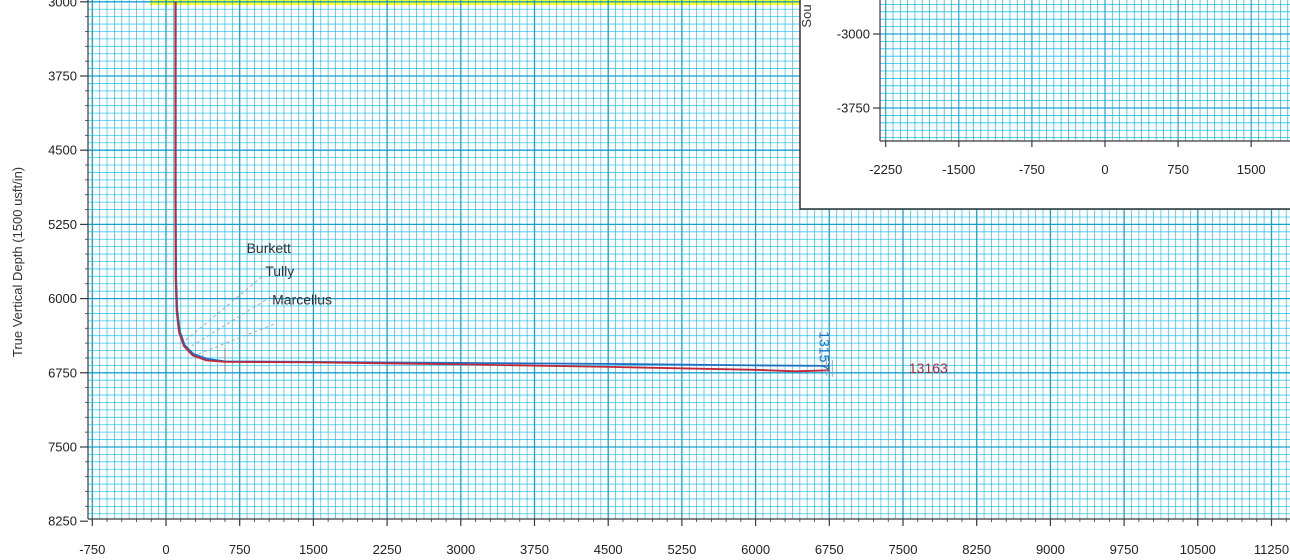 This screenshot has height=560, width=1290. I want to click on annotation-label: 13157, so click(824, 350).